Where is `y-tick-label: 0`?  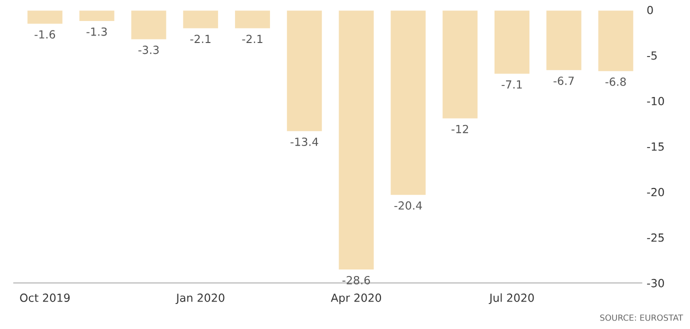
y-tick-label: 0 is located at coordinates (650, 10).